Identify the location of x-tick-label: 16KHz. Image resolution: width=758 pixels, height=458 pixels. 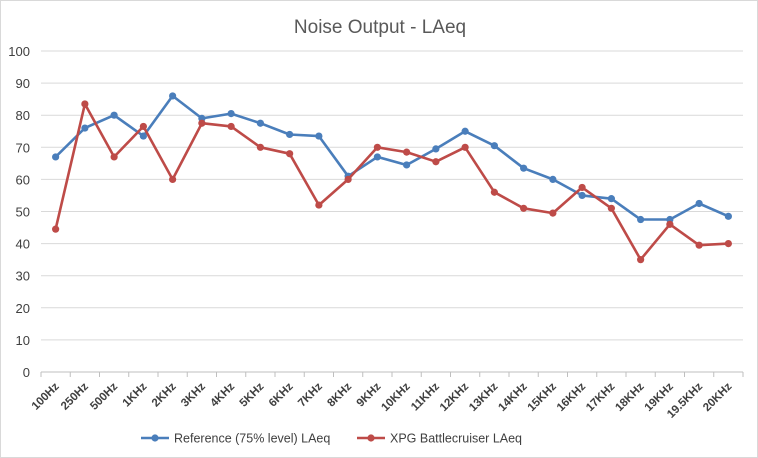
(572, 397).